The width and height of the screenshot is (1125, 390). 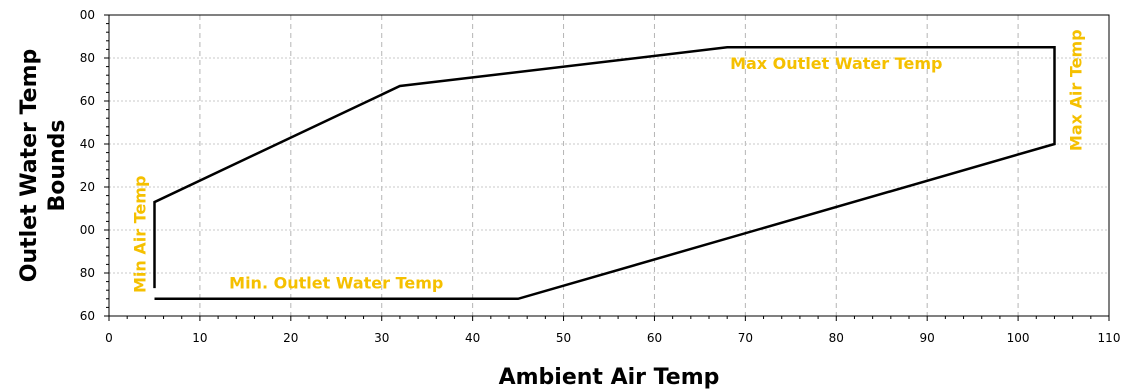 What do you see at coordinates (745, 338) in the screenshot?
I see `x-tick-label: 70` at bounding box center [745, 338].